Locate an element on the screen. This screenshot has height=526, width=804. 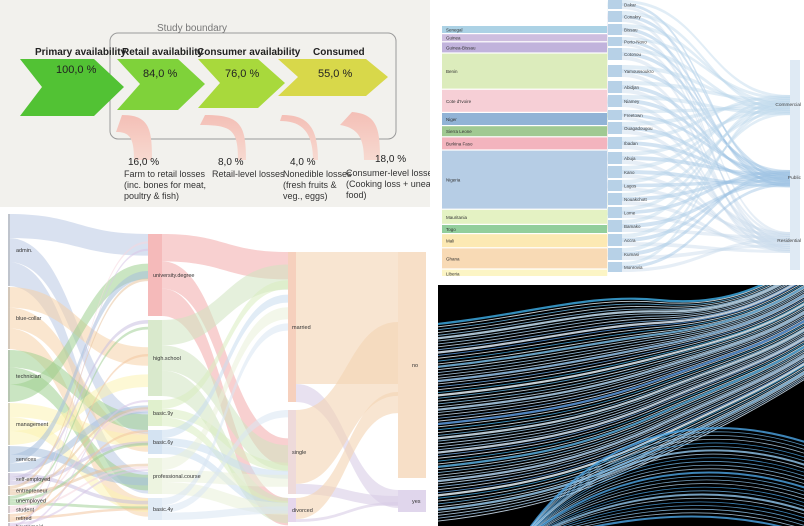
city-label: Dakar is located at coordinates (630, 5).